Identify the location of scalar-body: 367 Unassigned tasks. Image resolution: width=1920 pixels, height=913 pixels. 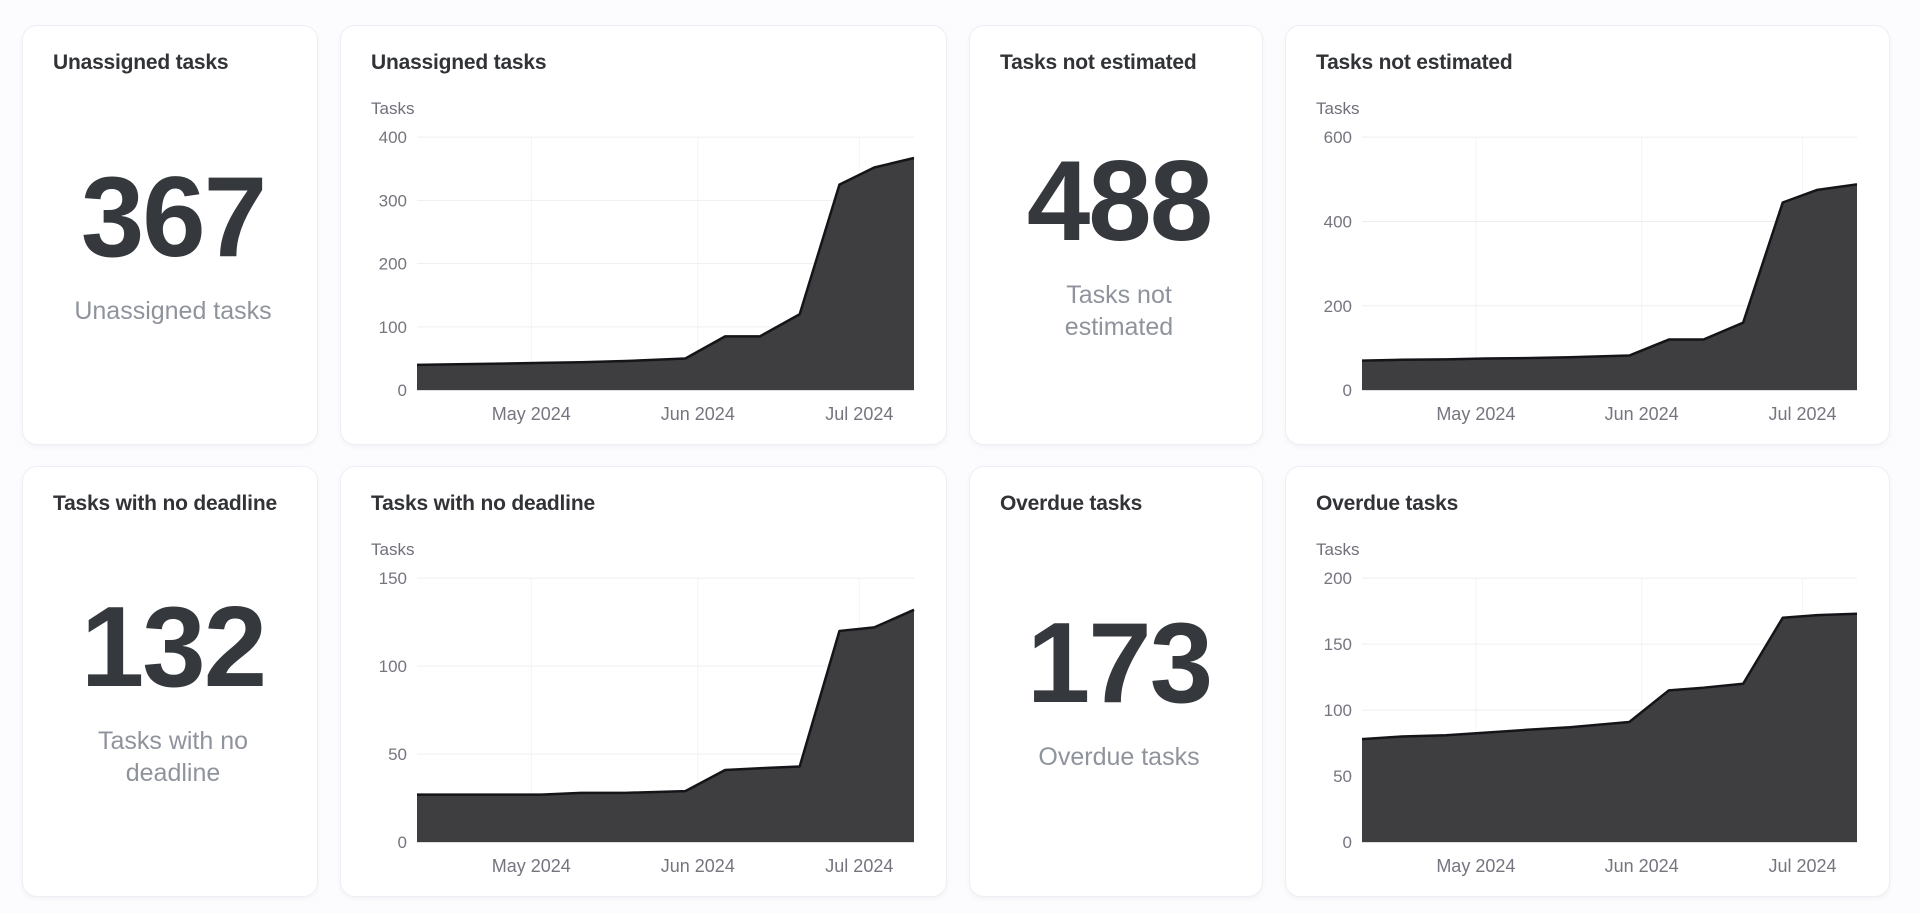
(173, 252).